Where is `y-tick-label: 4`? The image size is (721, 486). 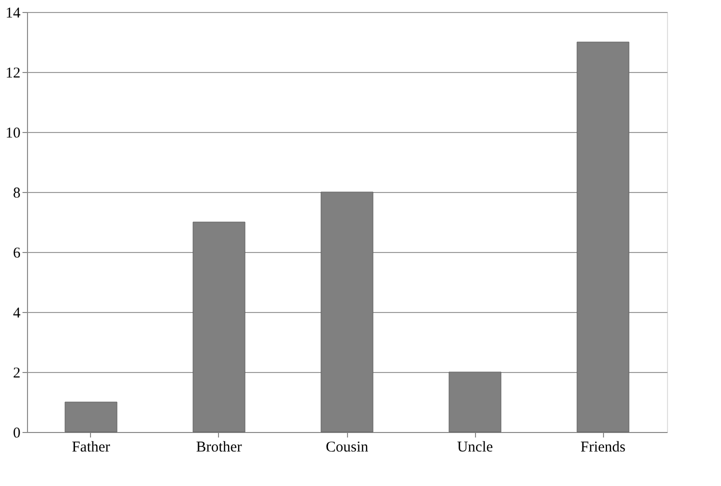 y-tick-label: 4 is located at coordinates (17, 314).